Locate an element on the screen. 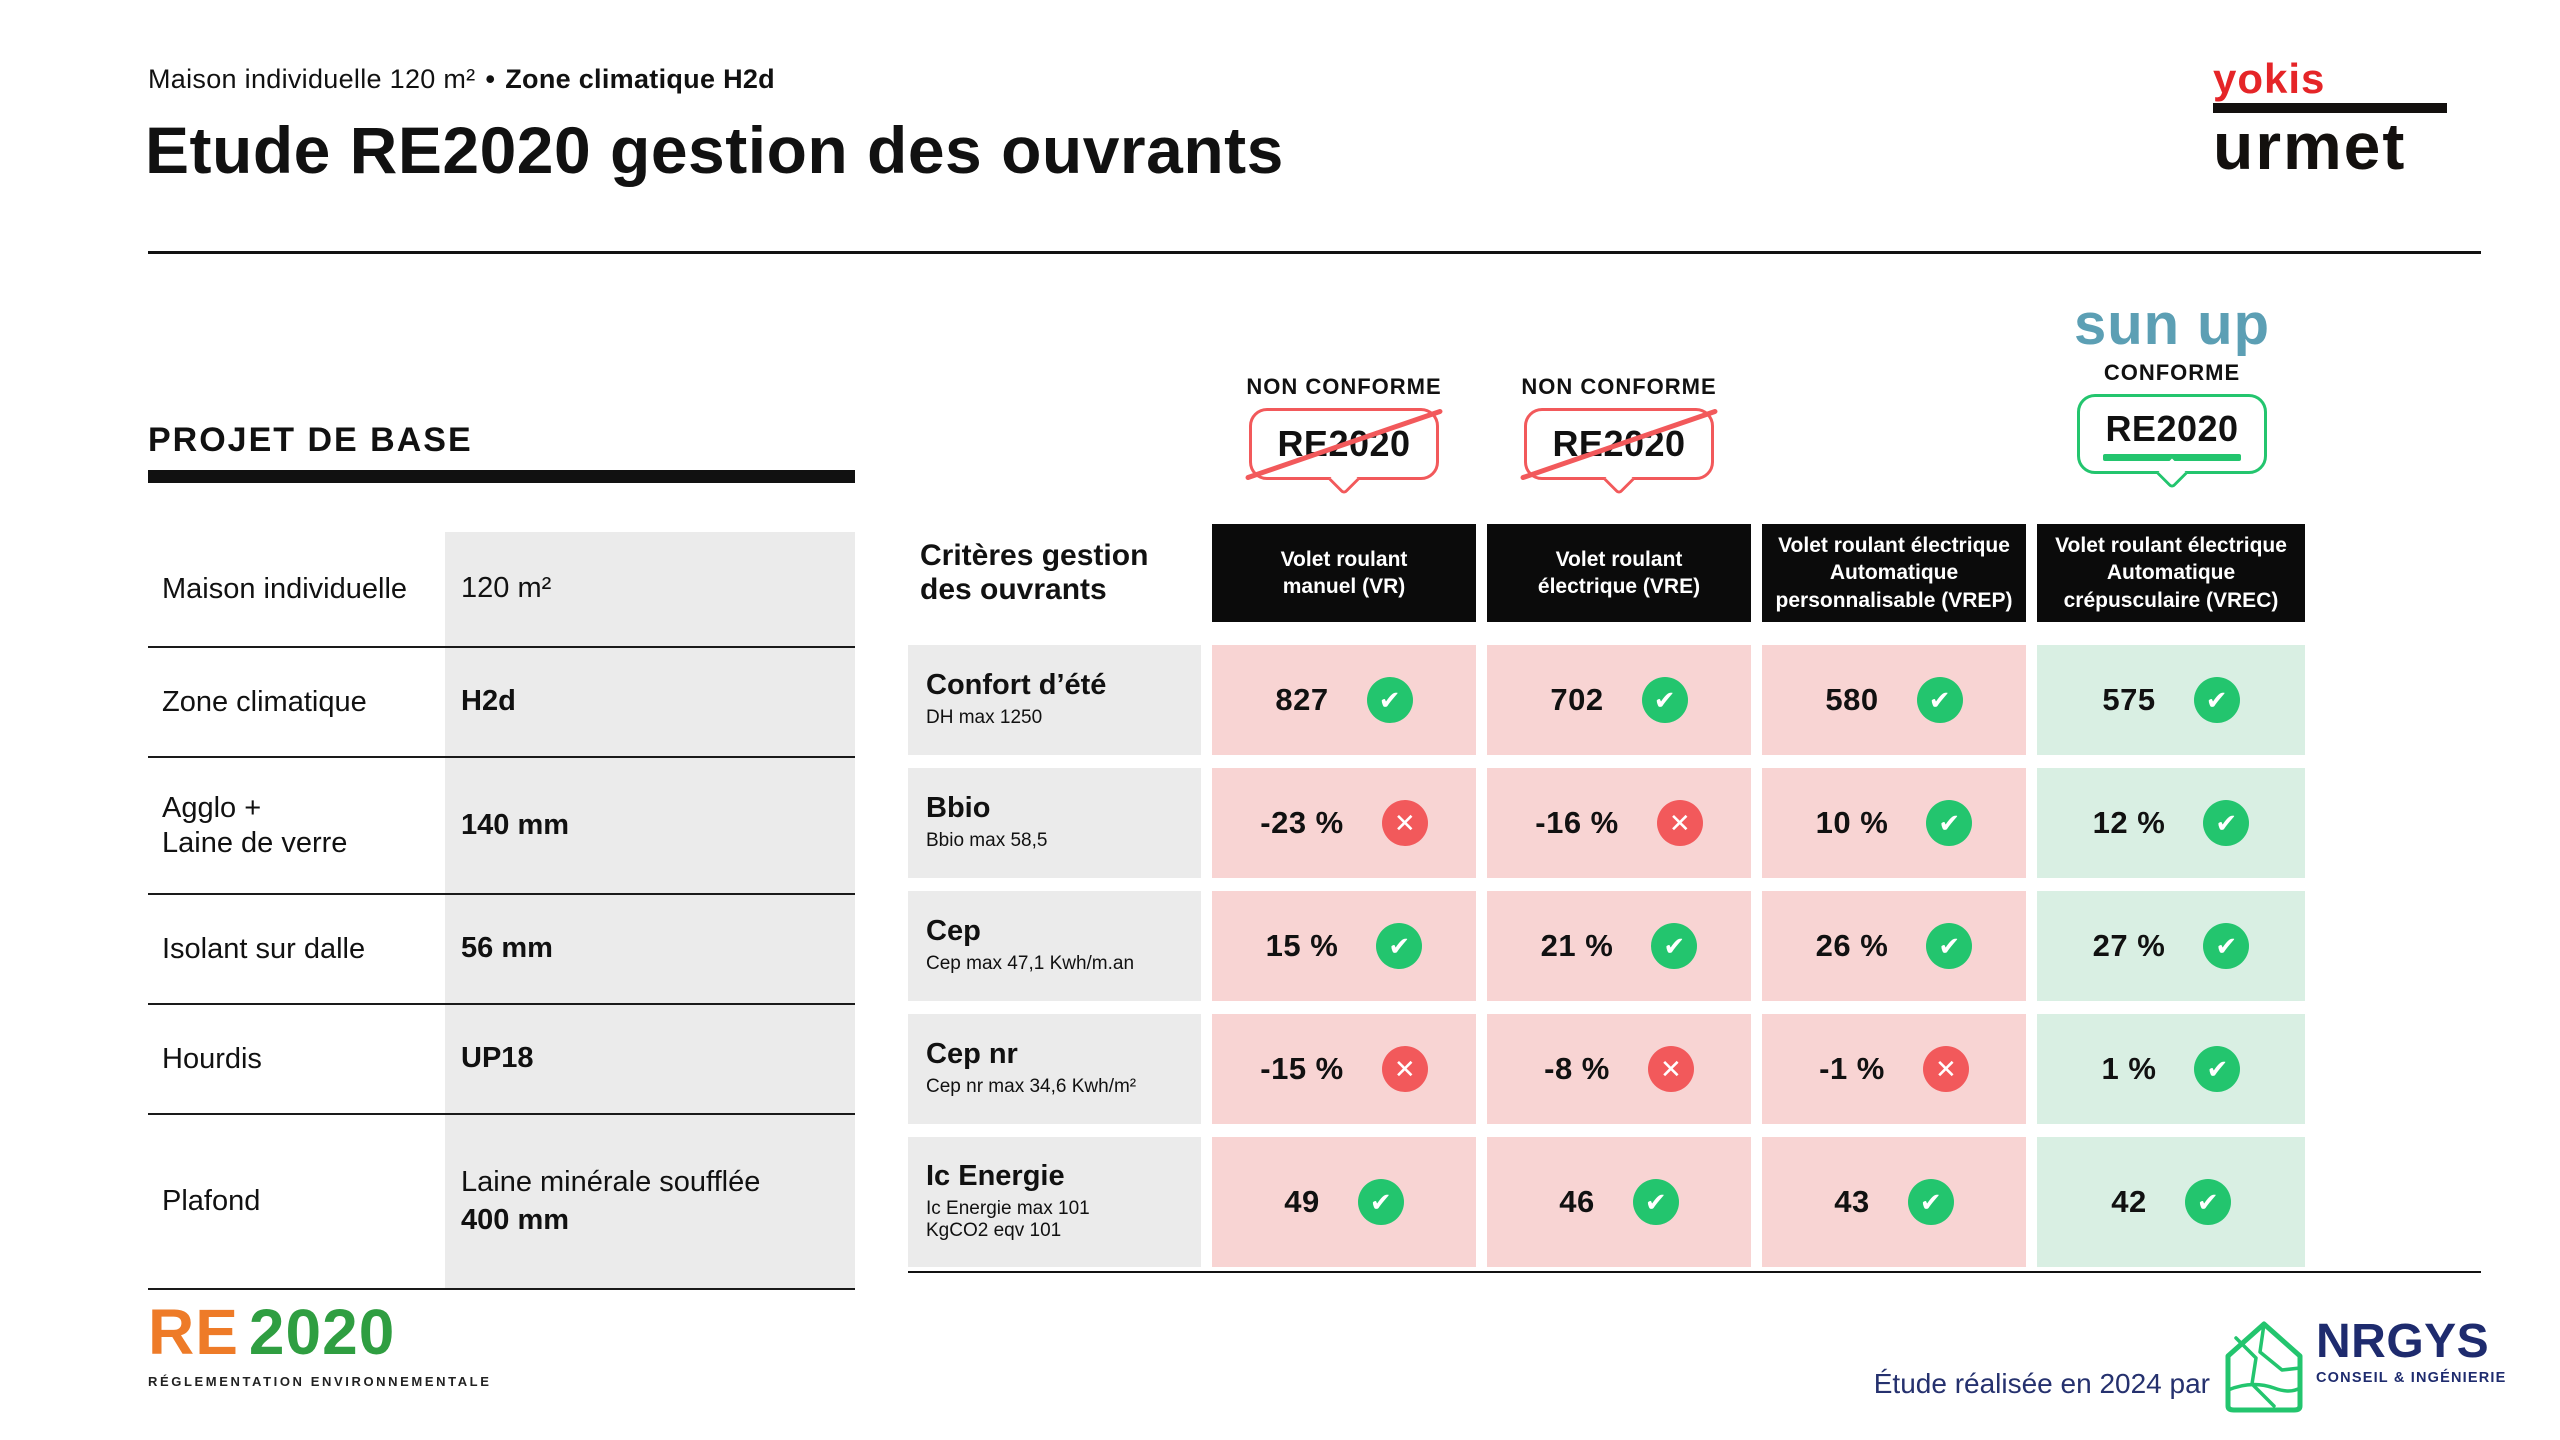  criteria-value: 15 % is located at coordinates (1302, 945).